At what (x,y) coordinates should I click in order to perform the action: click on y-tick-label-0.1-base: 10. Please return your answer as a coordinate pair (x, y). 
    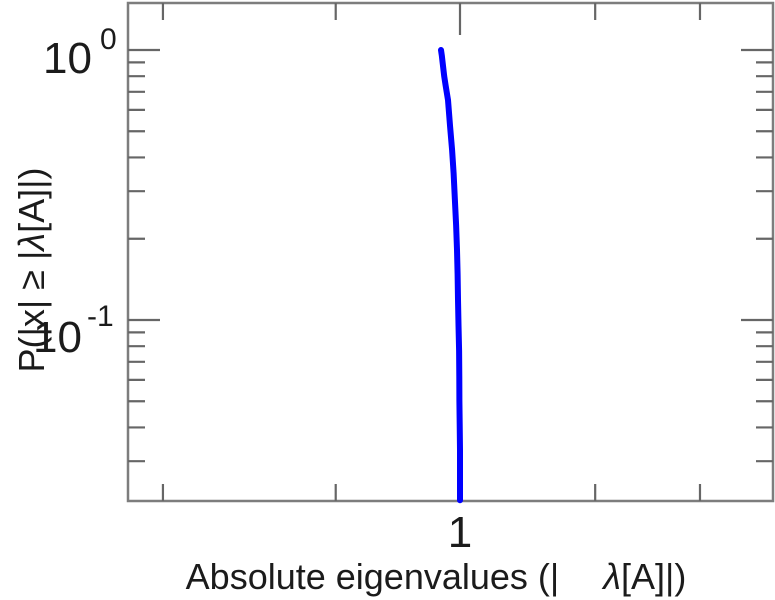
    Looking at the image, I should click on (57, 337).